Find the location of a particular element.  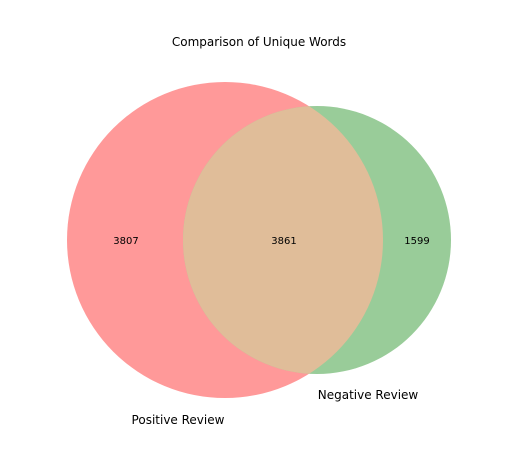

positive-only-count: 3807 is located at coordinates (125, 241).